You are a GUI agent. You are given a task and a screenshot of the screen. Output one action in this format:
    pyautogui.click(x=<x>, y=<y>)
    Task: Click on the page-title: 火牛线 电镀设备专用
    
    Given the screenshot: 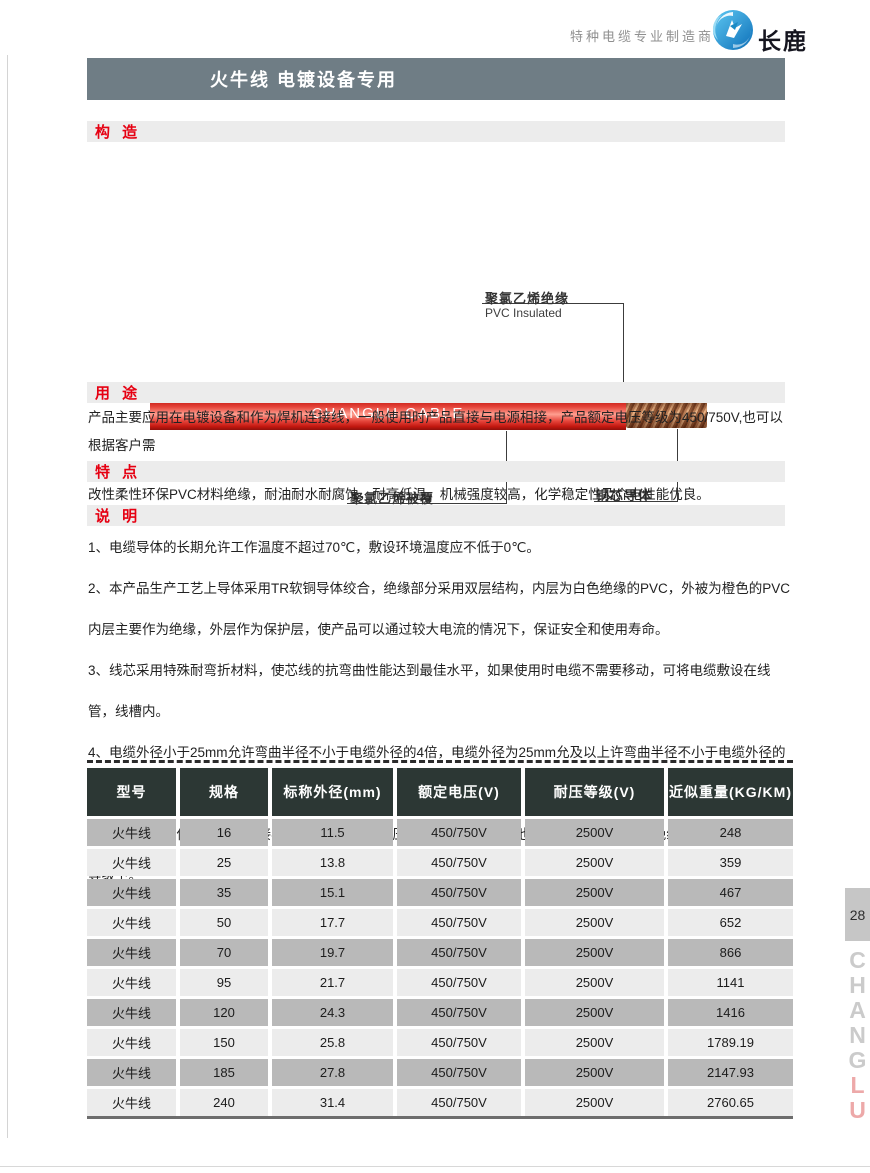 What is the action you would take?
    pyautogui.click(x=304, y=80)
    